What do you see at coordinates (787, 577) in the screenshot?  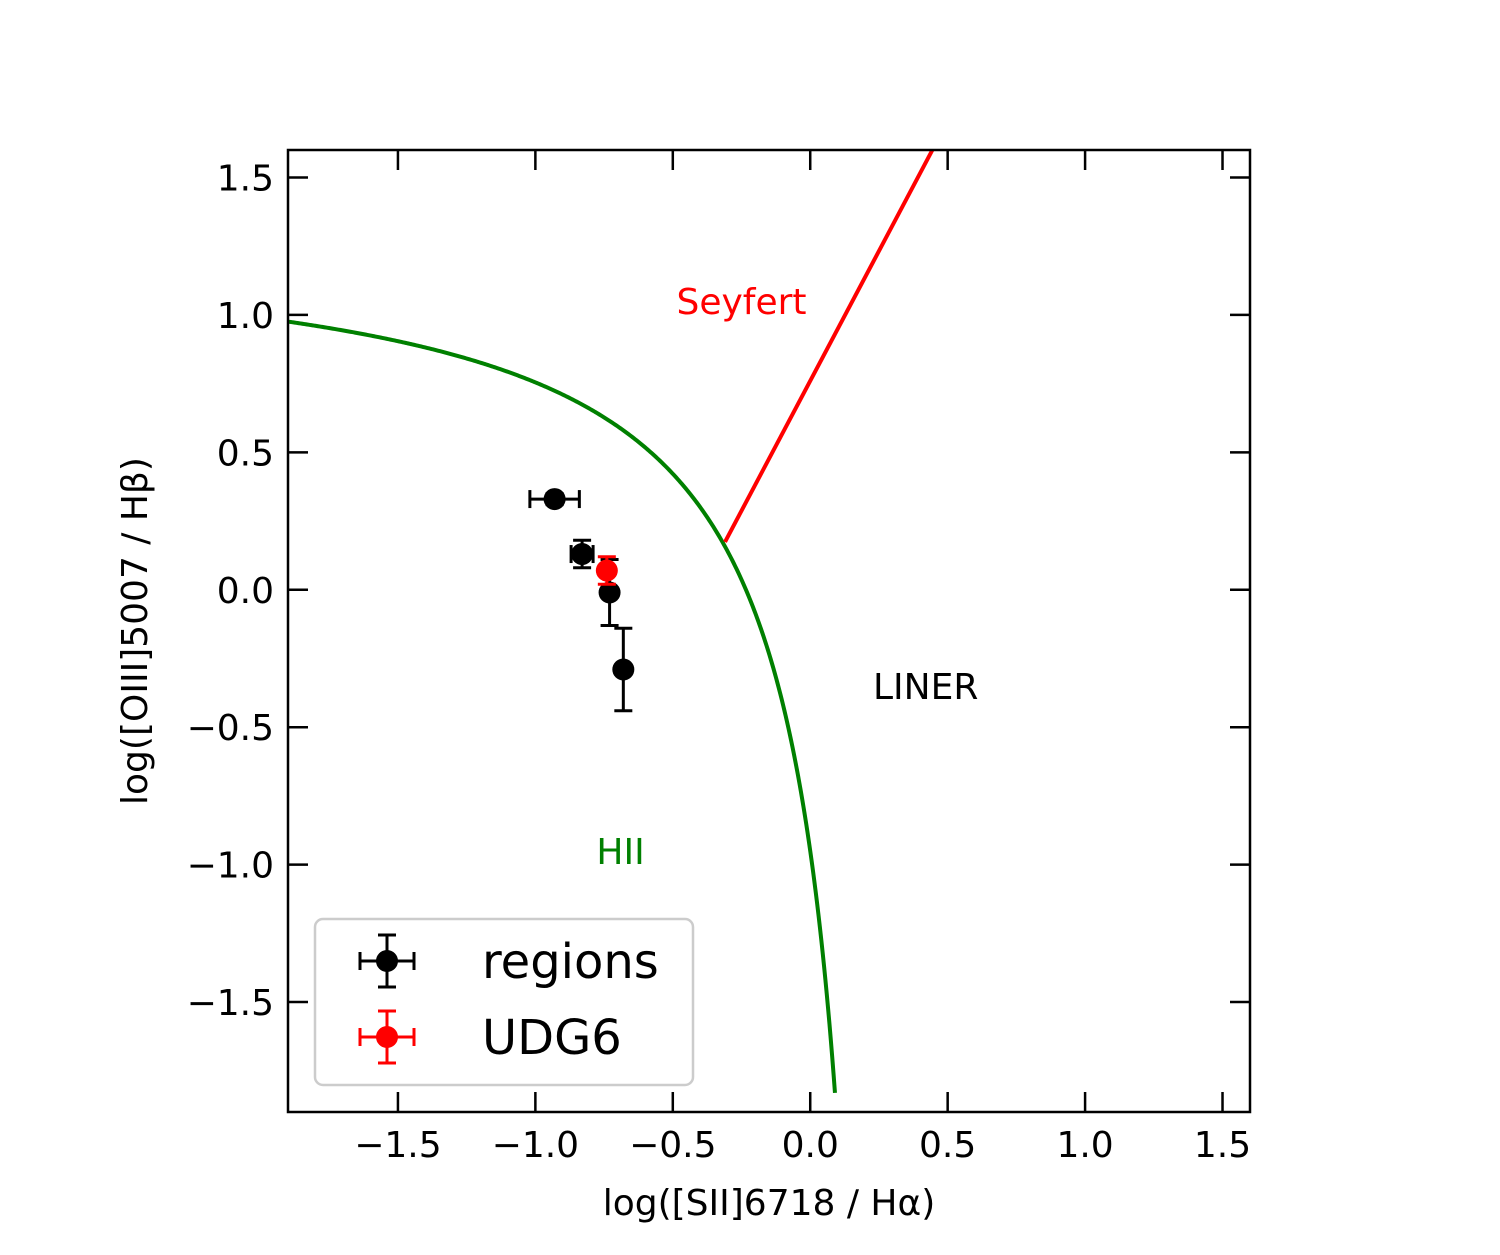 I see `region-annotations: Seyfert LINER HII` at bounding box center [787, 577].